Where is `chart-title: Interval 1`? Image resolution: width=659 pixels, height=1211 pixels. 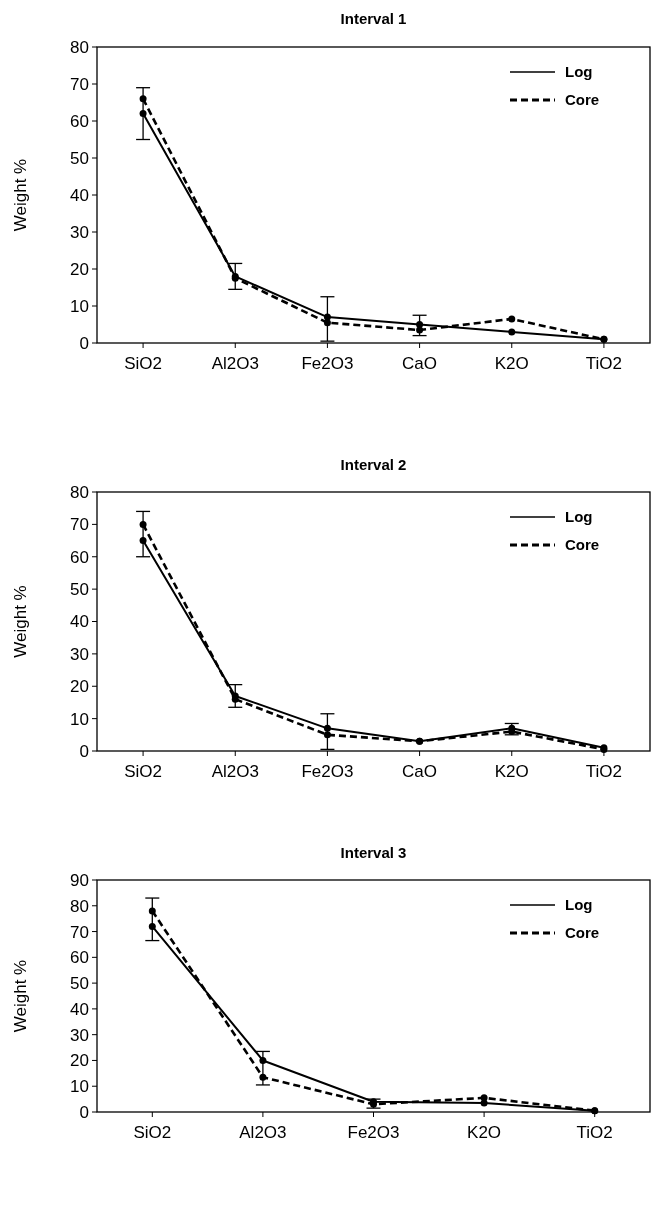
chart-title: Interval 1 is located at coordinates (373, 18).